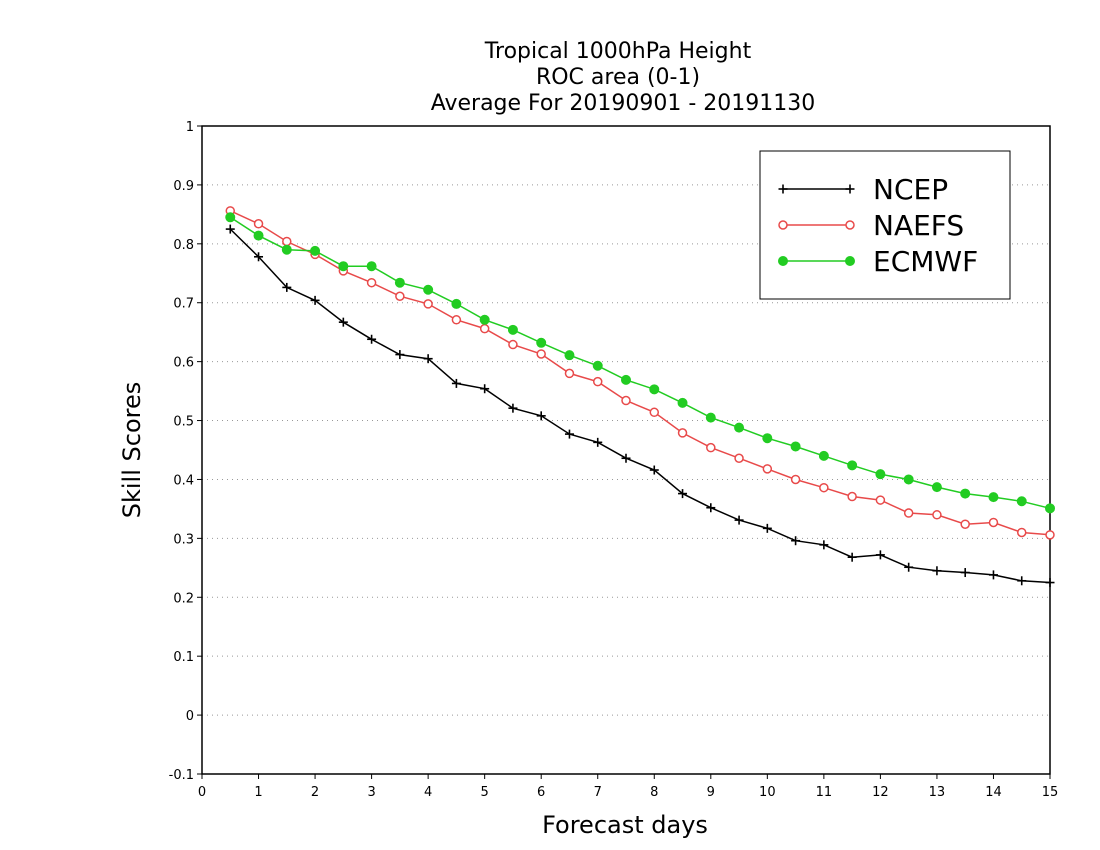  What do you see at coordinates (485, 792) in the screenshot?
I see `x-tick-label: 5` at bounding box center [485, 792].